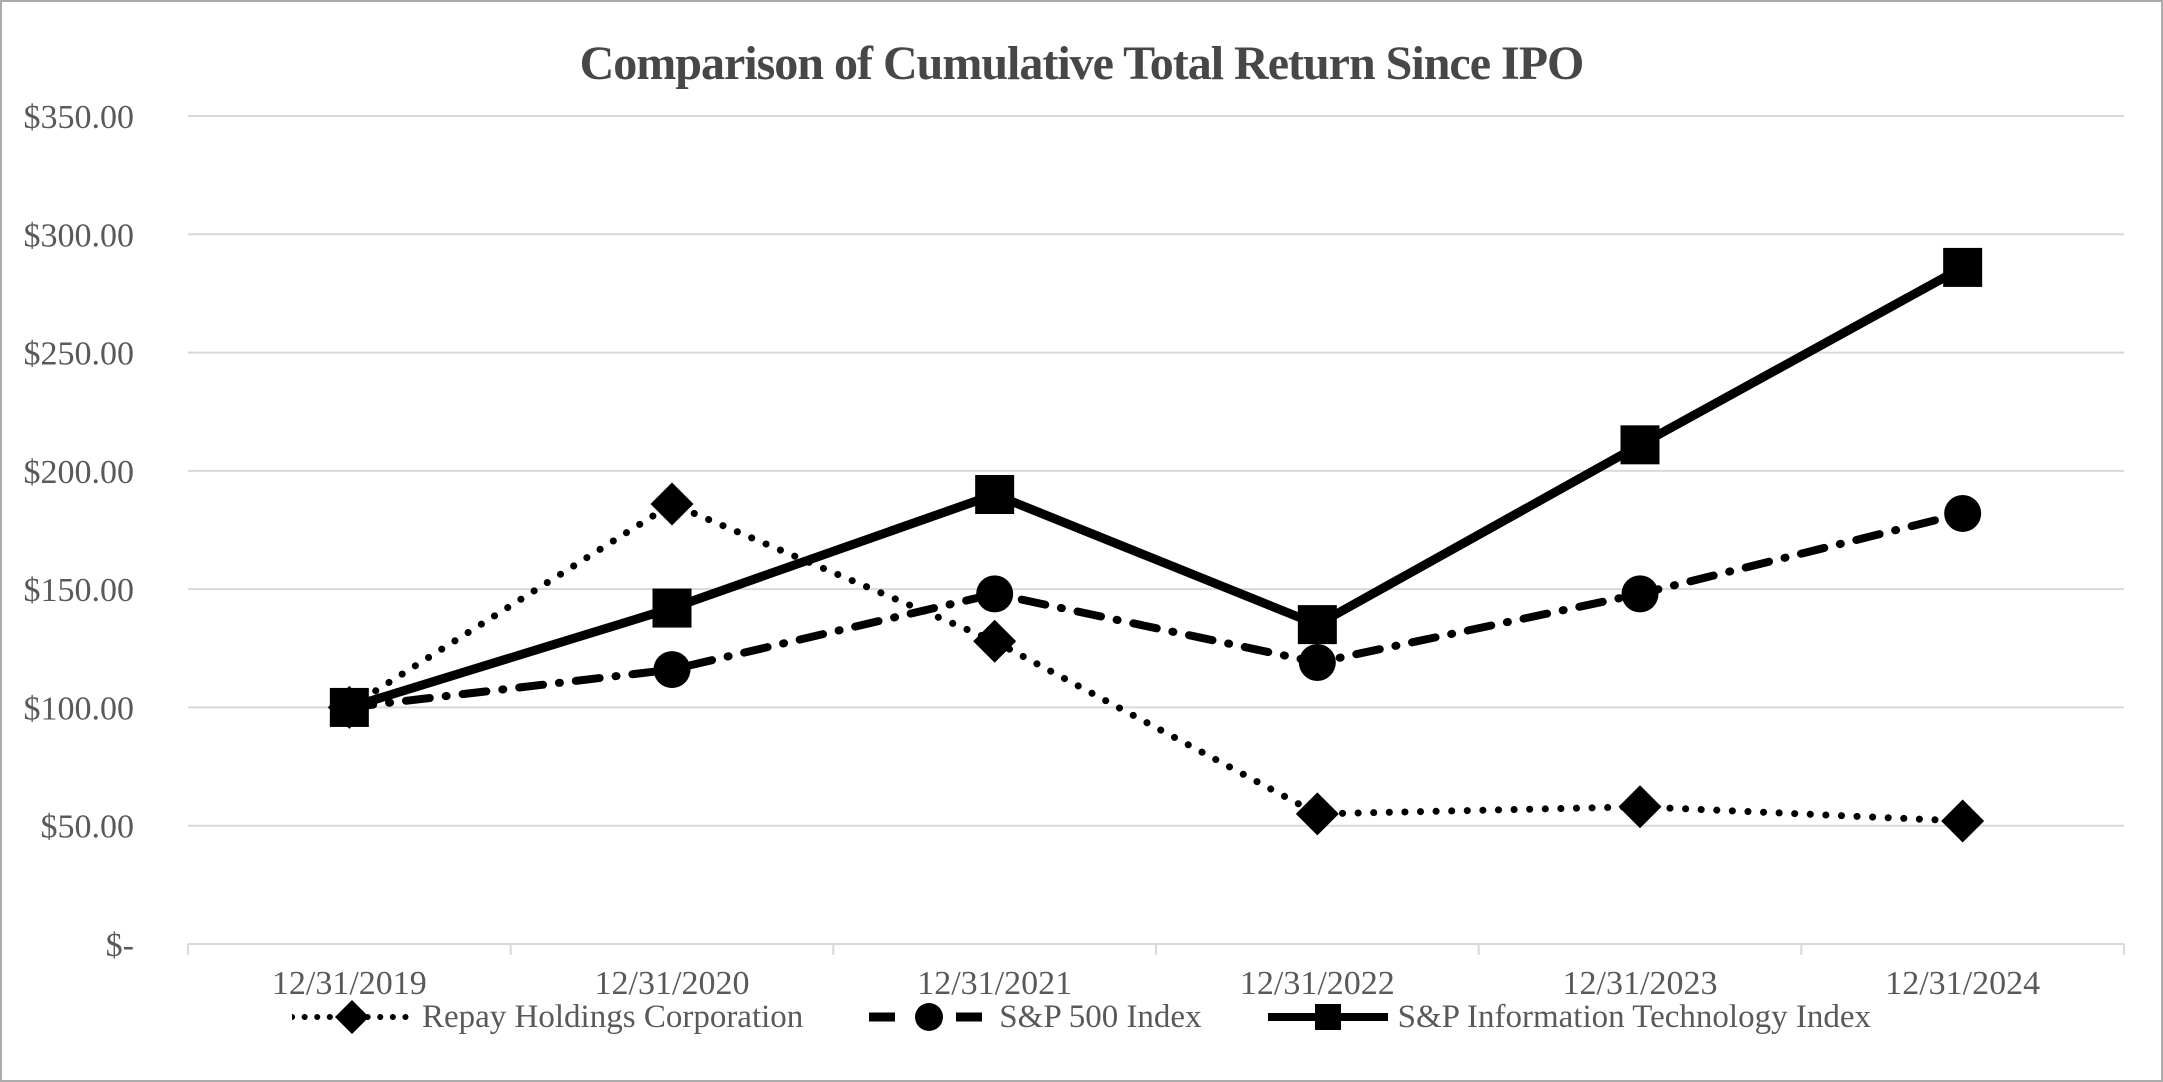 The height and width of the screenshot is (1082, 2163). What do you see at coordinates (79, 354) in the screenshot?
I see `y-axis-label: $250.00` at bounding box center [79, 354].